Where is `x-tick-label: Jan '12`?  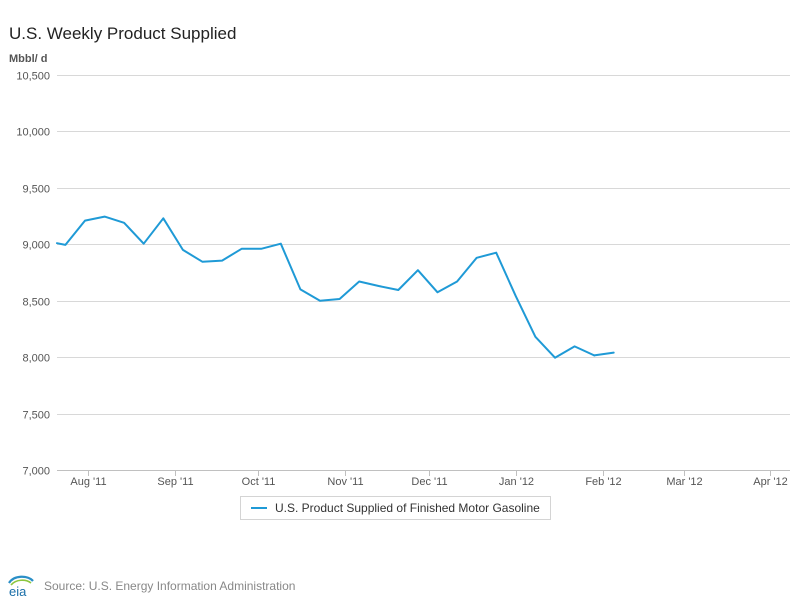
x-tick-label: Jan '12 is located at coordinates (516, 482).